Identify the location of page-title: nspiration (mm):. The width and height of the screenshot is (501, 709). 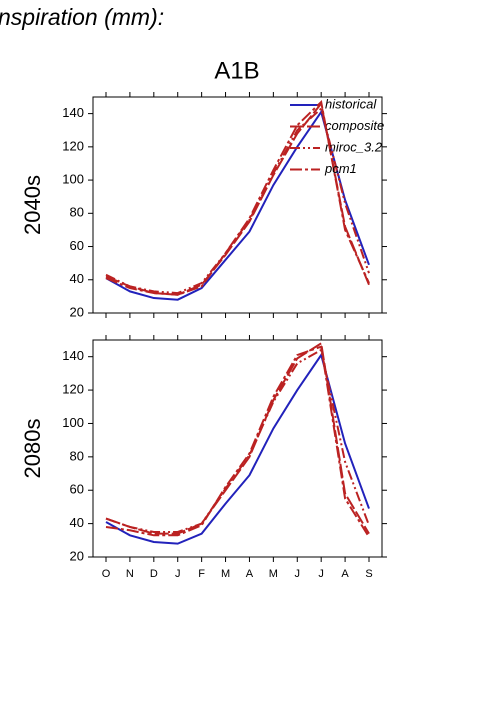
(82, 17).